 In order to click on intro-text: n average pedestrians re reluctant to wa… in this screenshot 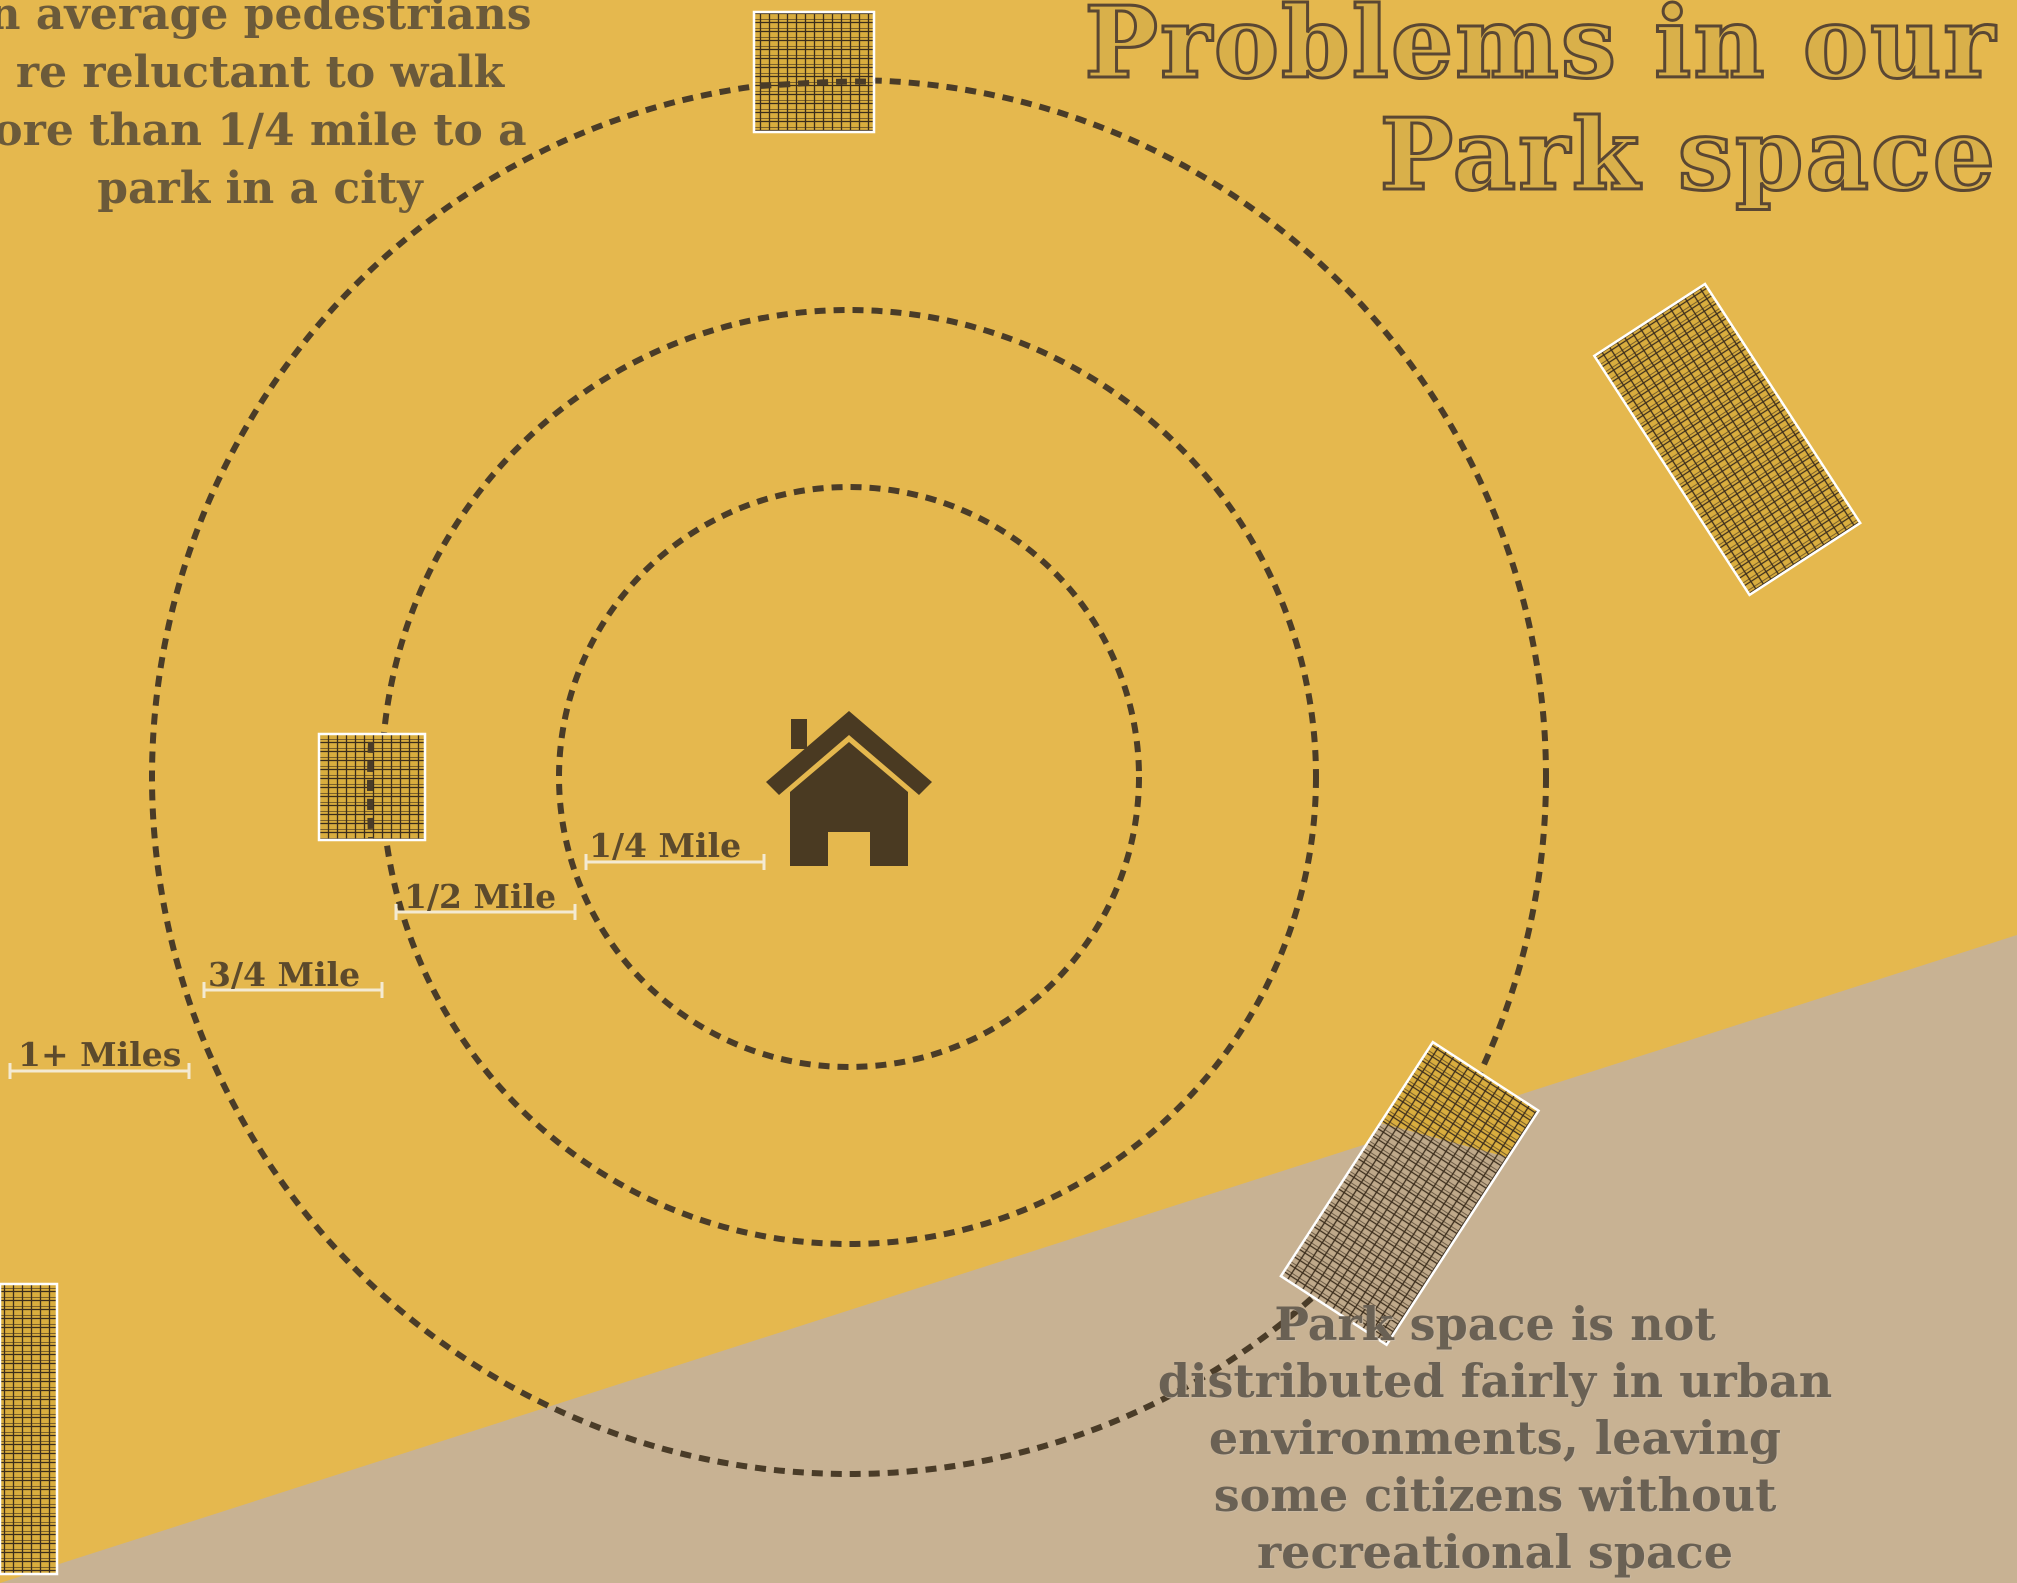, I will do `click(270, 109)`.